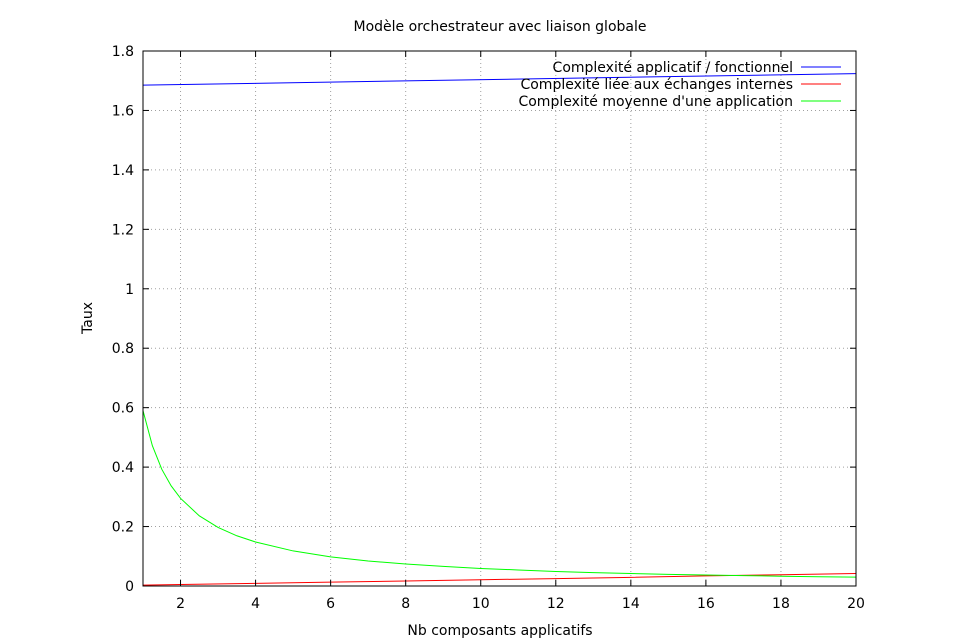 This screenshot has width=953, height=640. What do you see at coordinates (499, 631) in the screenshot?
I see `x-axis-label: Nb composants applicatifs` at bounding box center [499, 631].